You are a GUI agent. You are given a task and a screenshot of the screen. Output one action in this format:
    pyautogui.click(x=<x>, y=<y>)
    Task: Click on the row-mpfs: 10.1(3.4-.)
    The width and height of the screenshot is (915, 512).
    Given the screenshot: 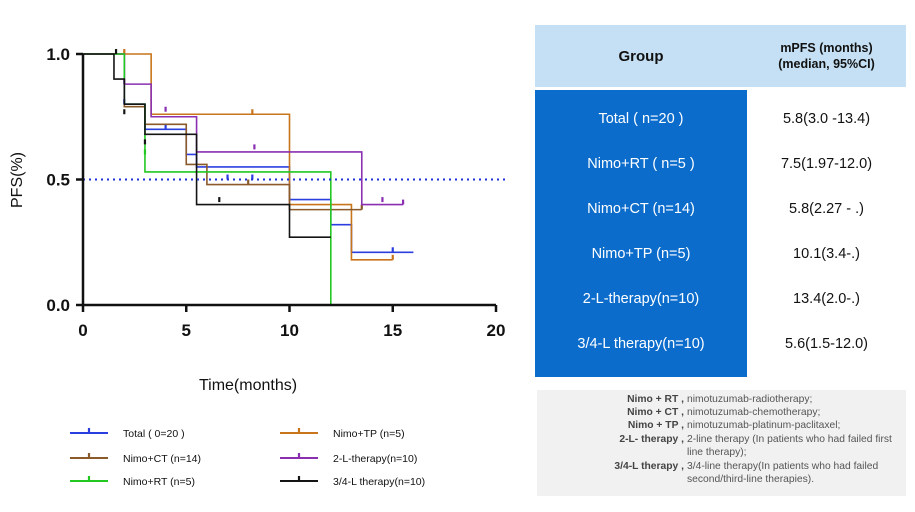 What is the action you would take?
    pyautogui.click(x=826, y=253)
    